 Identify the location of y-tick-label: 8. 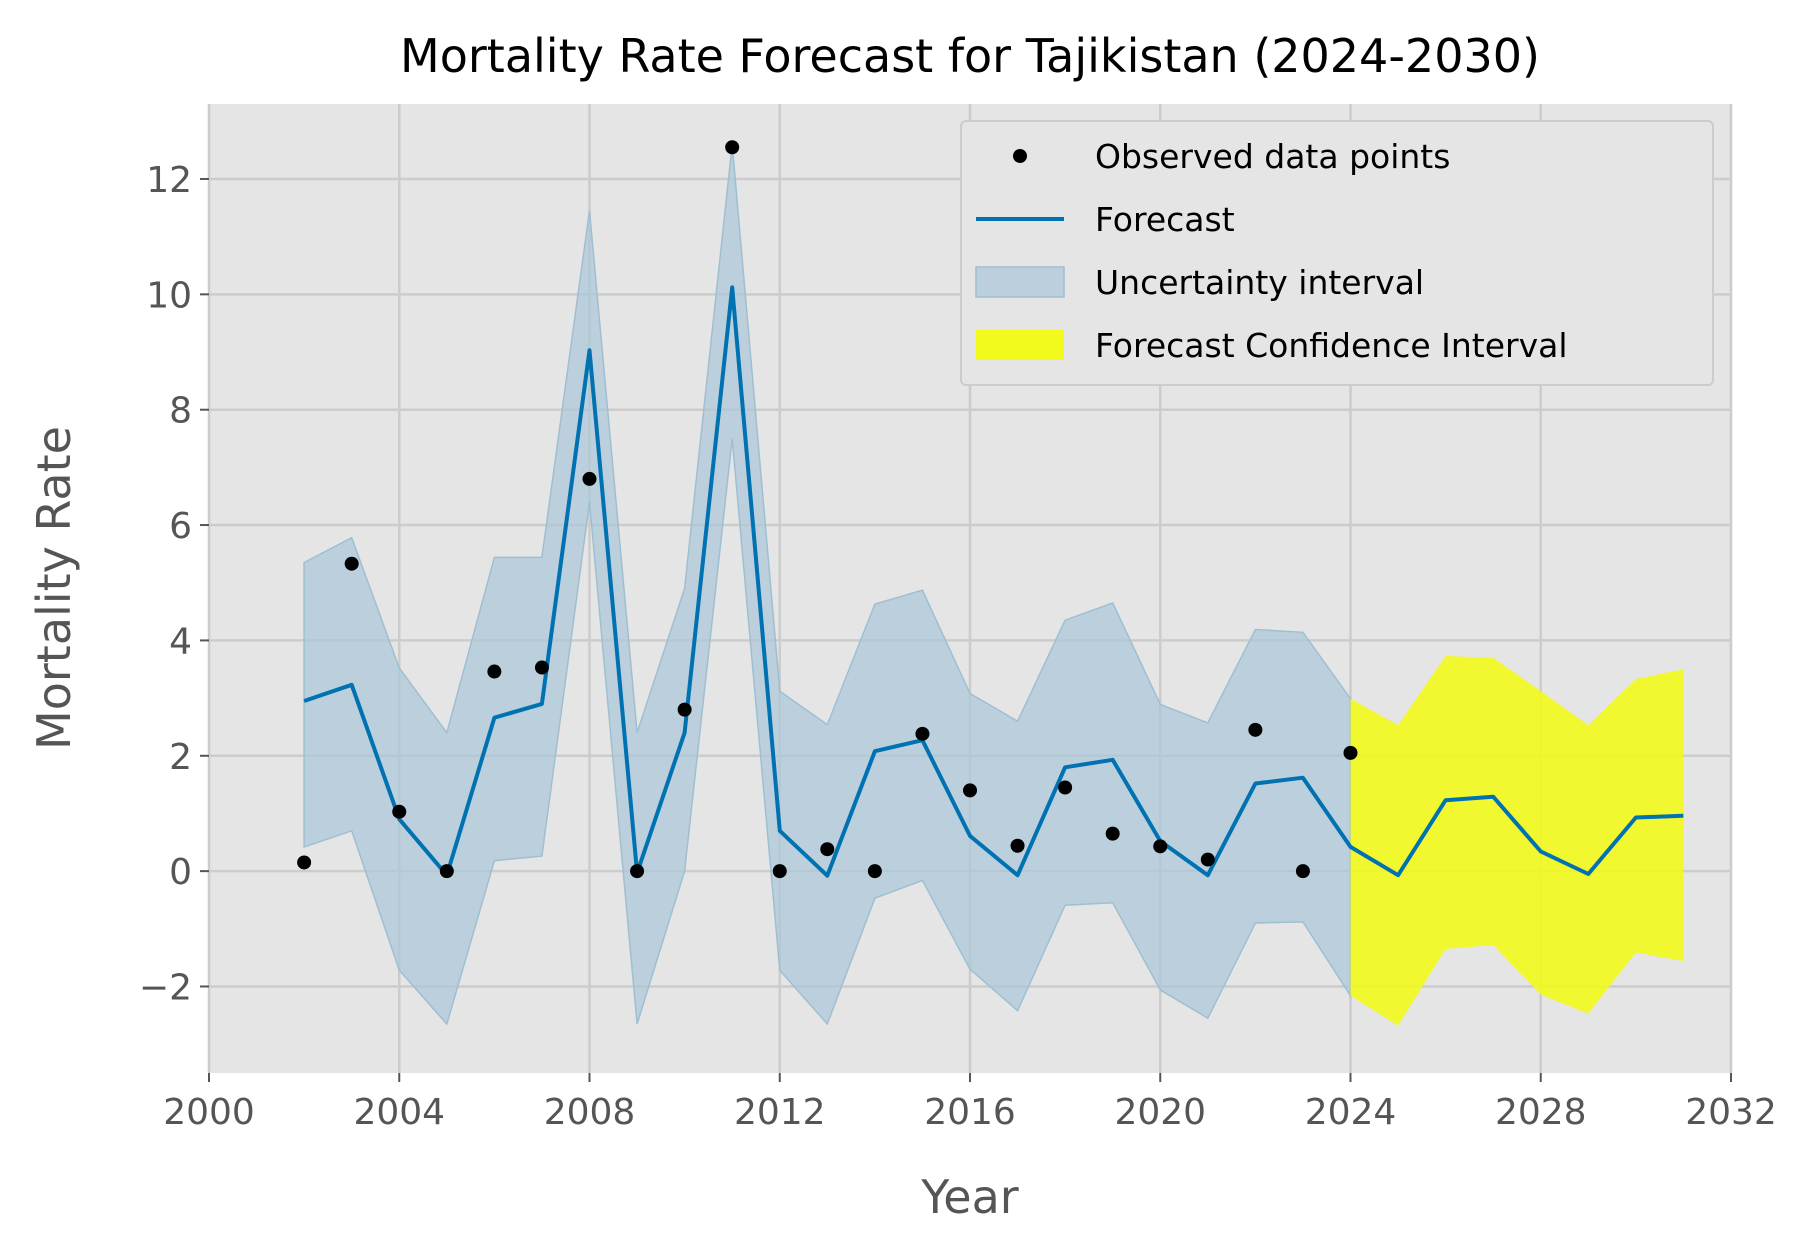
(180, 411).